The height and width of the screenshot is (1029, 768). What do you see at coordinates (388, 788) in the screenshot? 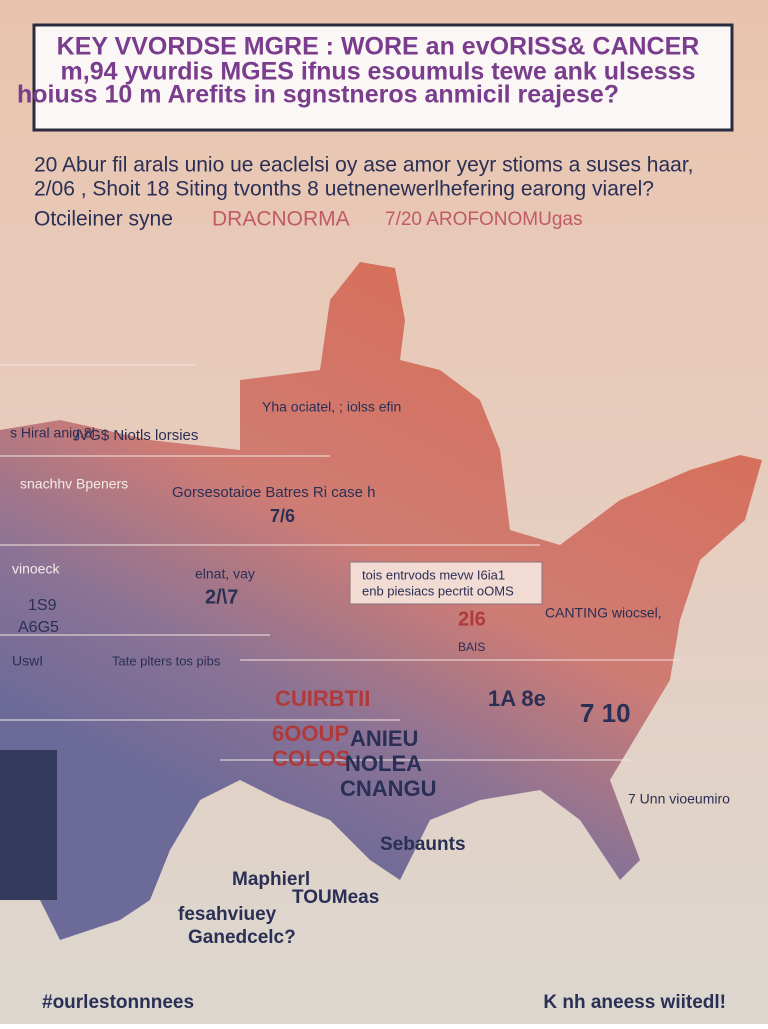
I see `map-label: CNANGU` at bounding box center [388, 788].